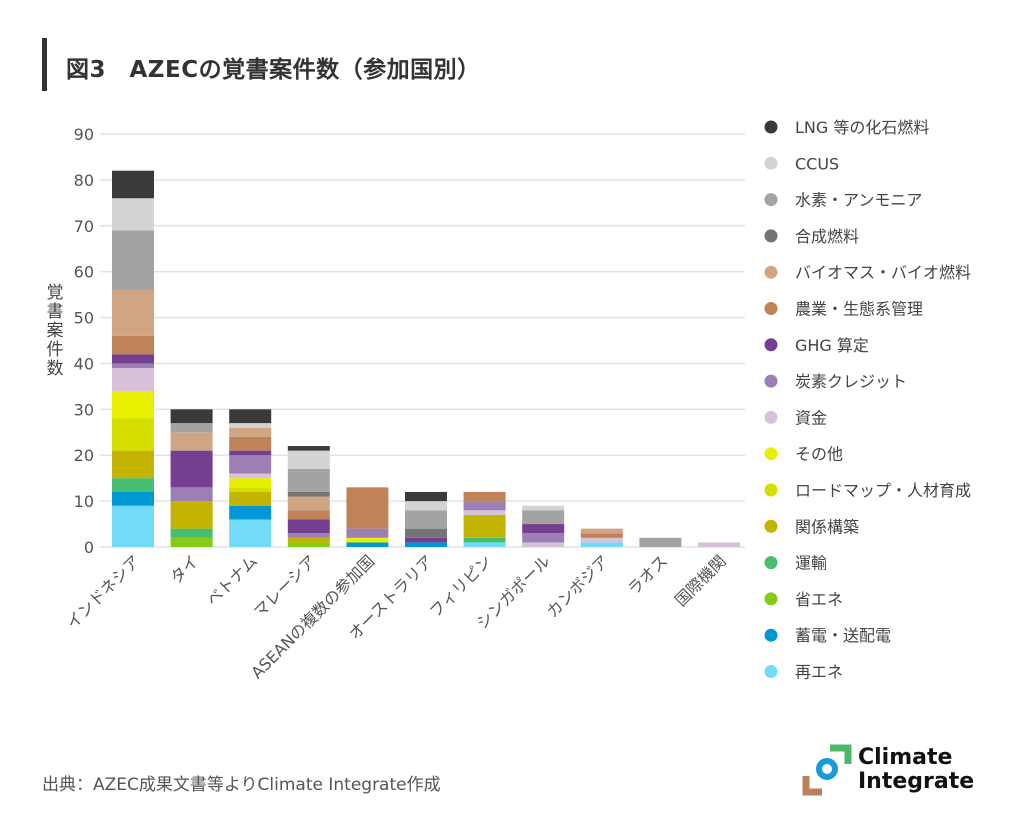  What do you see at coordinates (578, 586) in the screenshot?
I see `x-tick-label: カンボジア` at bounding box center [578, 586].